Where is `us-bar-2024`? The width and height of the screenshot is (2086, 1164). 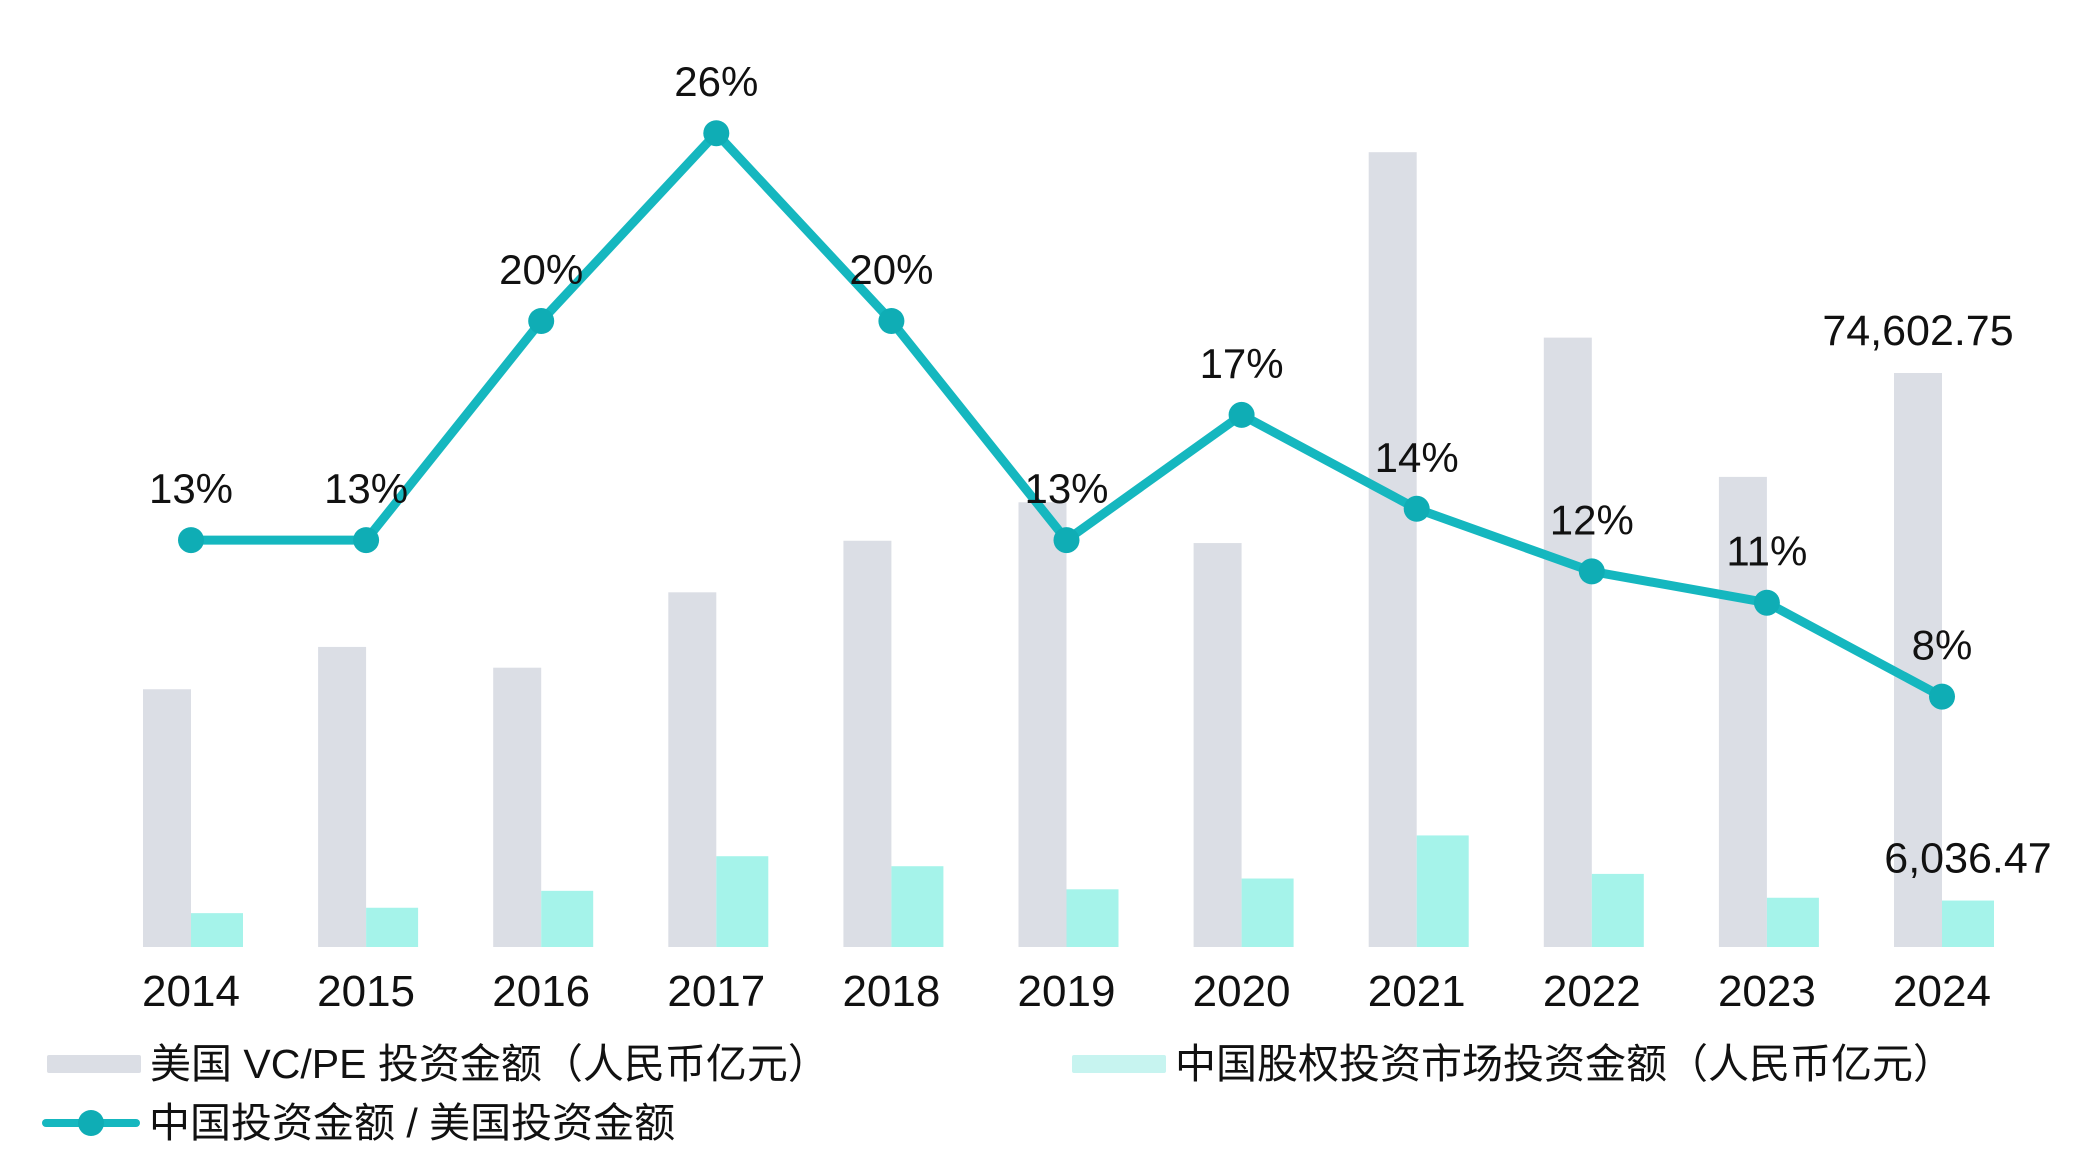
us-bar-2024 is located at coordinates (1918, 660).